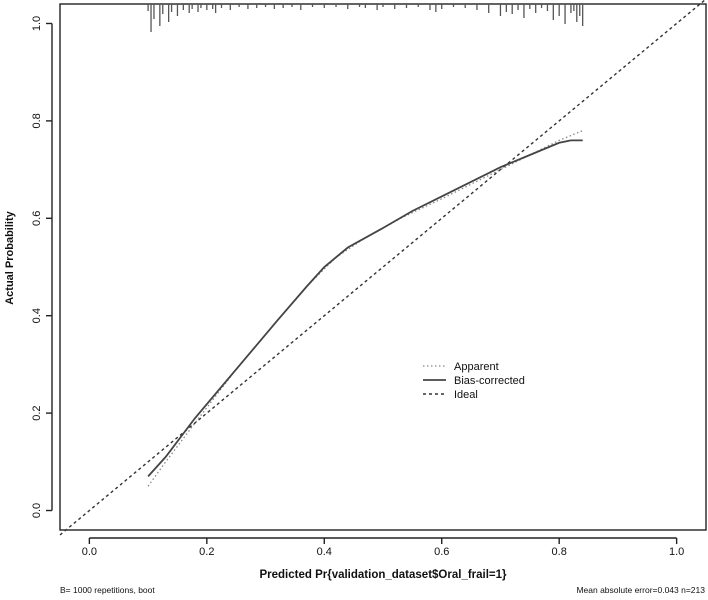  Describe the element at coordinates (383, 547) in the screenshot. I see `x-axis: 0.0 0.2 0.4 0.6 0.8 1.0` at that location.